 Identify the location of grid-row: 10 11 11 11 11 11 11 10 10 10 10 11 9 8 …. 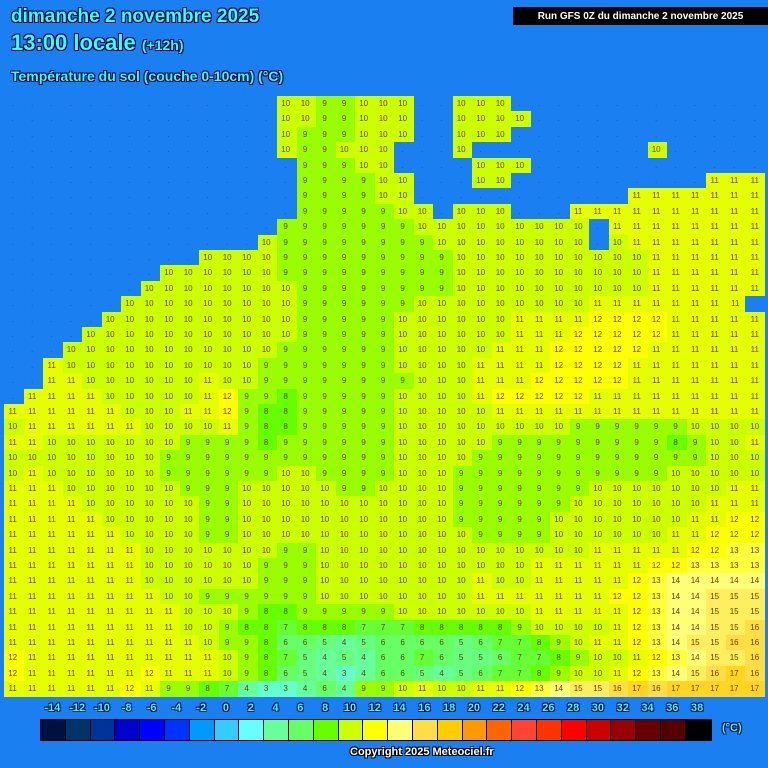
(384, 427).